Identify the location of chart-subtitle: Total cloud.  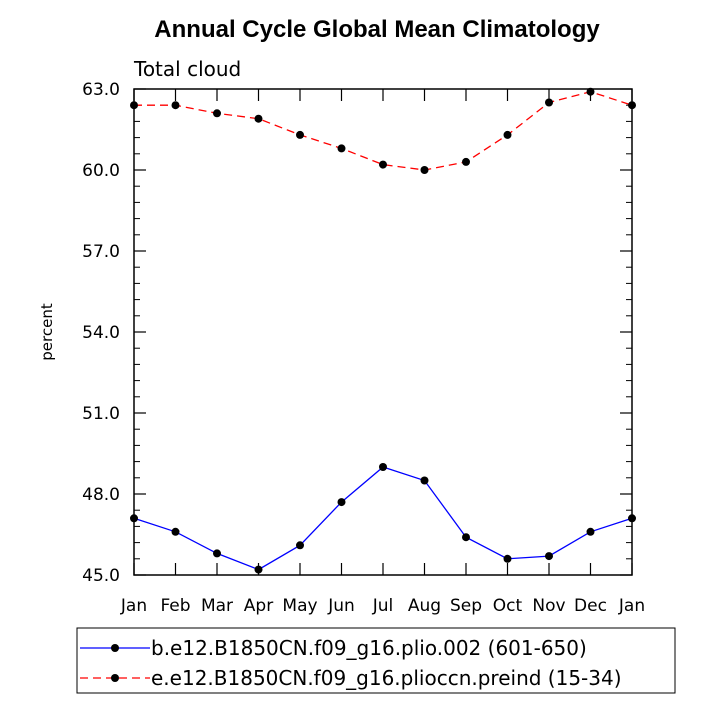
(187, 69).